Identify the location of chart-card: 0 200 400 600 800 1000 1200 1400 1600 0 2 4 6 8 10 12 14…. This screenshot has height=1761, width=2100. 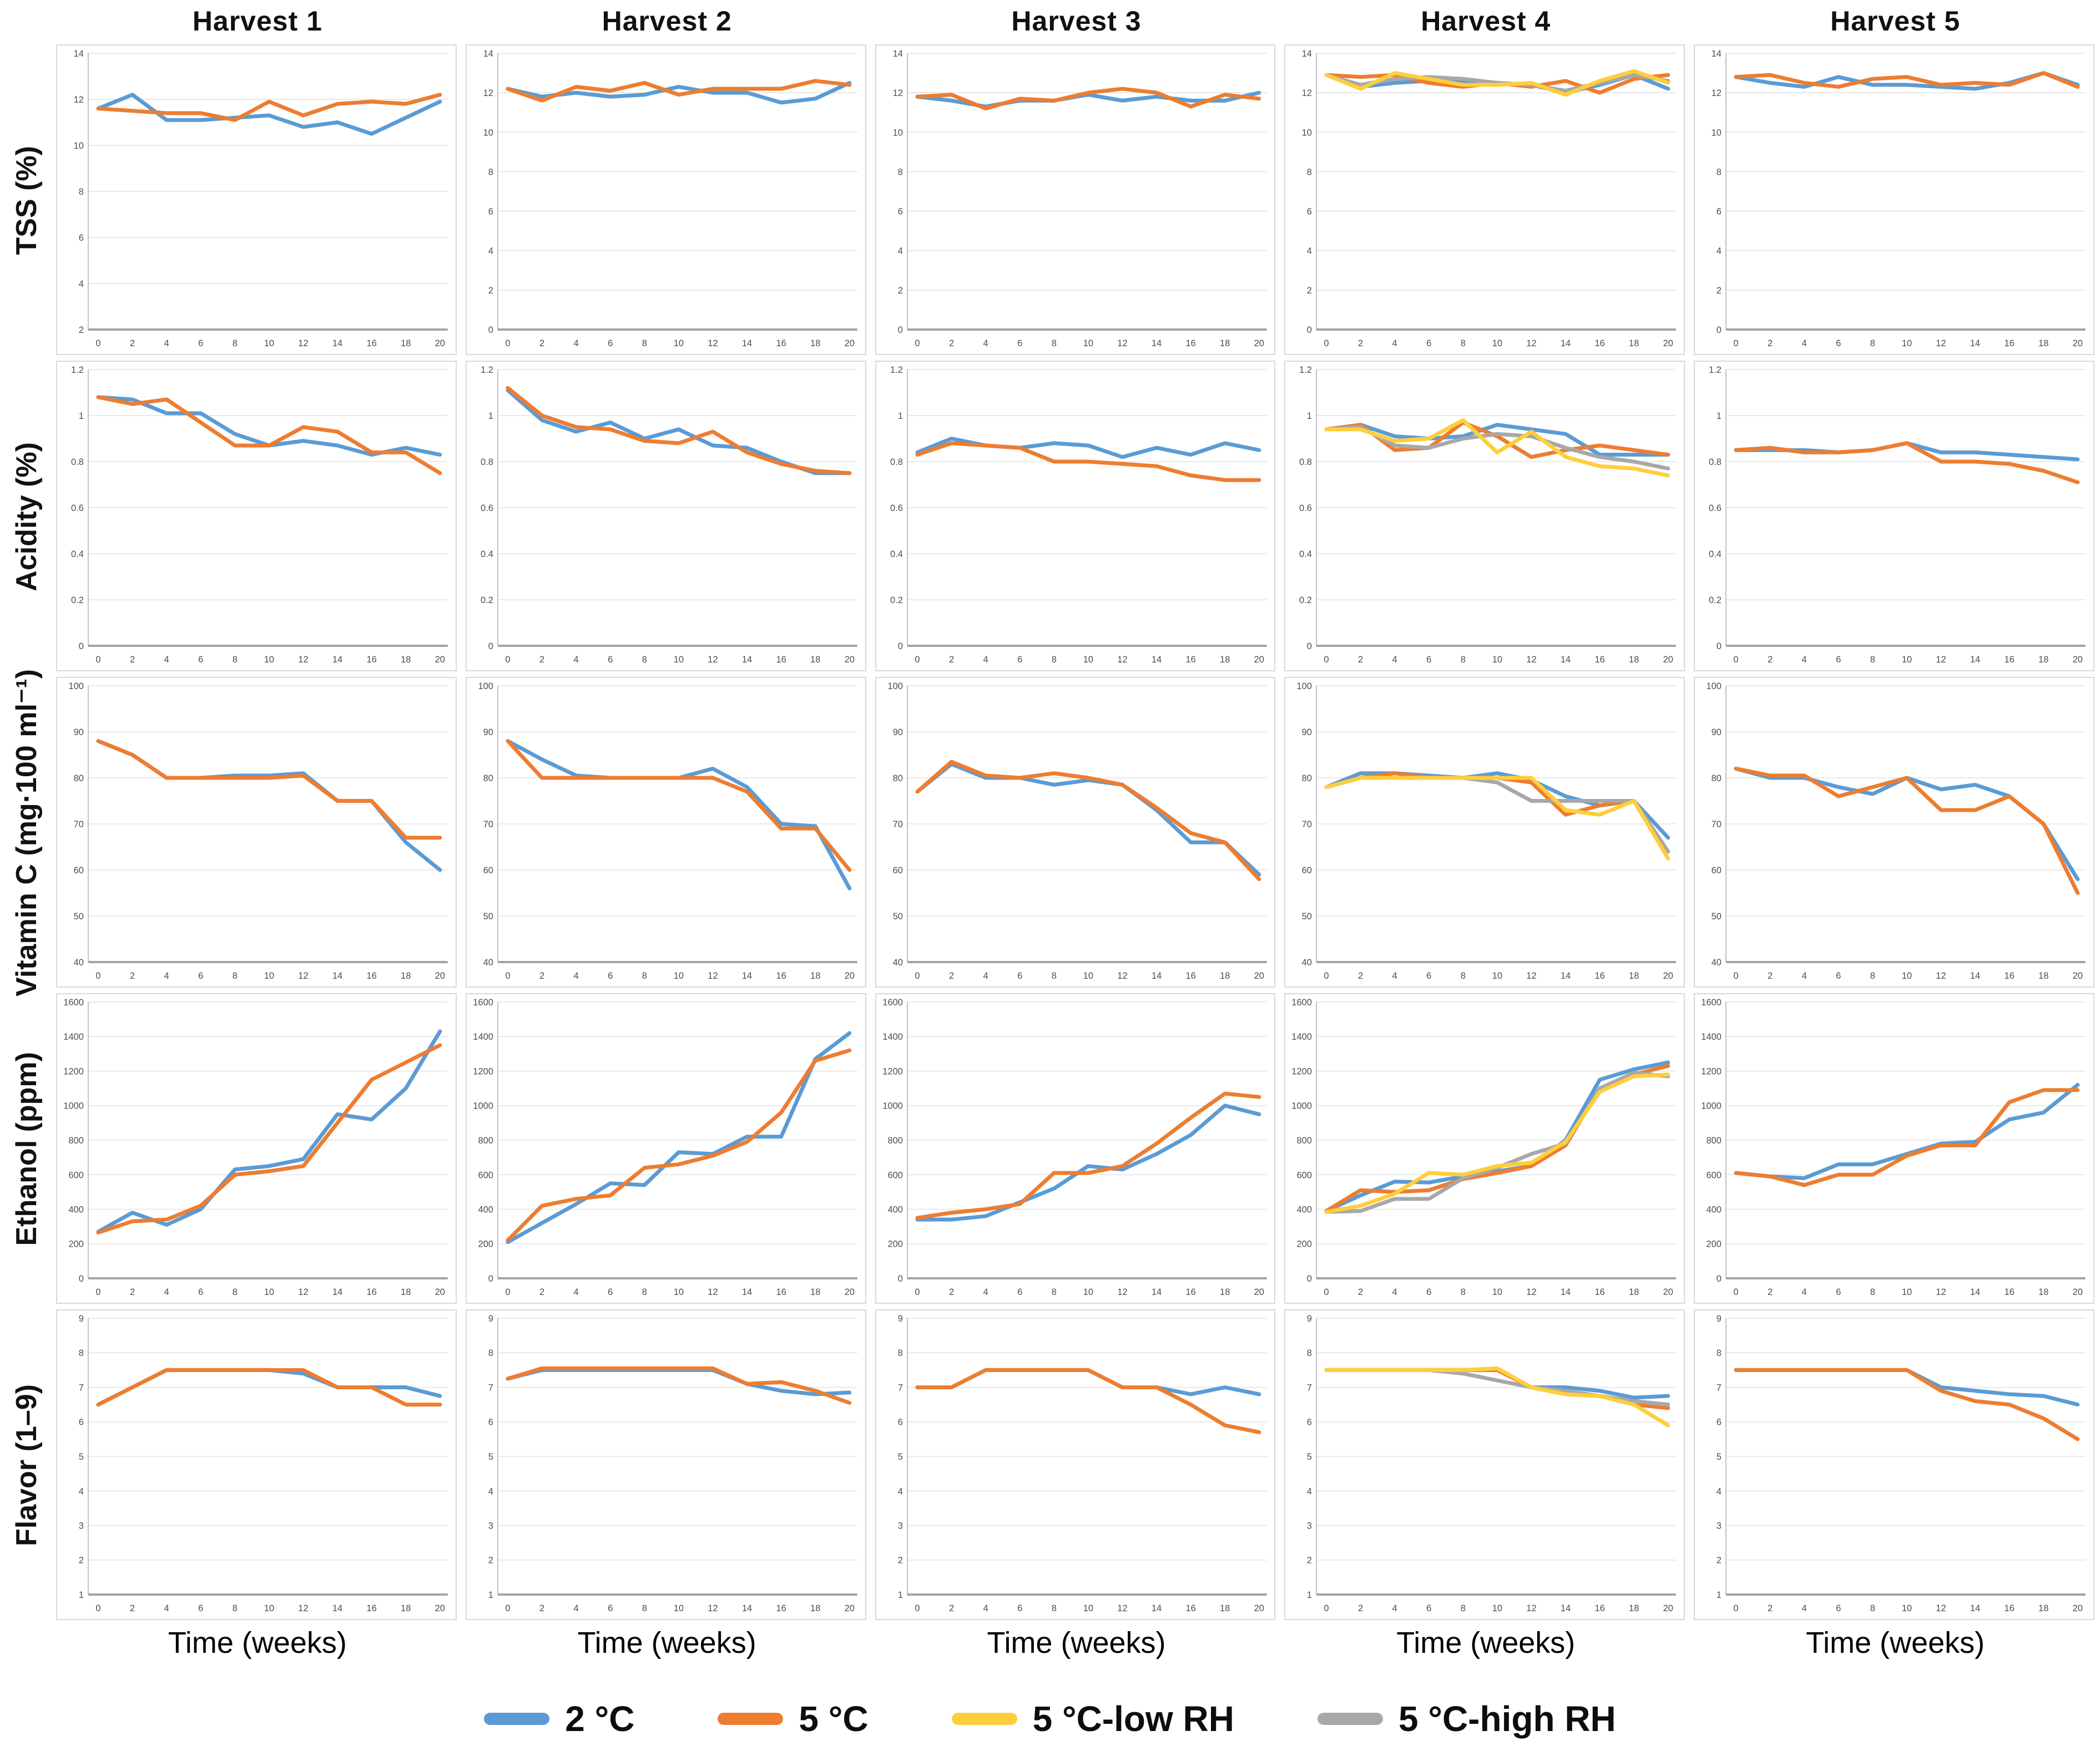
(1484, 1148).